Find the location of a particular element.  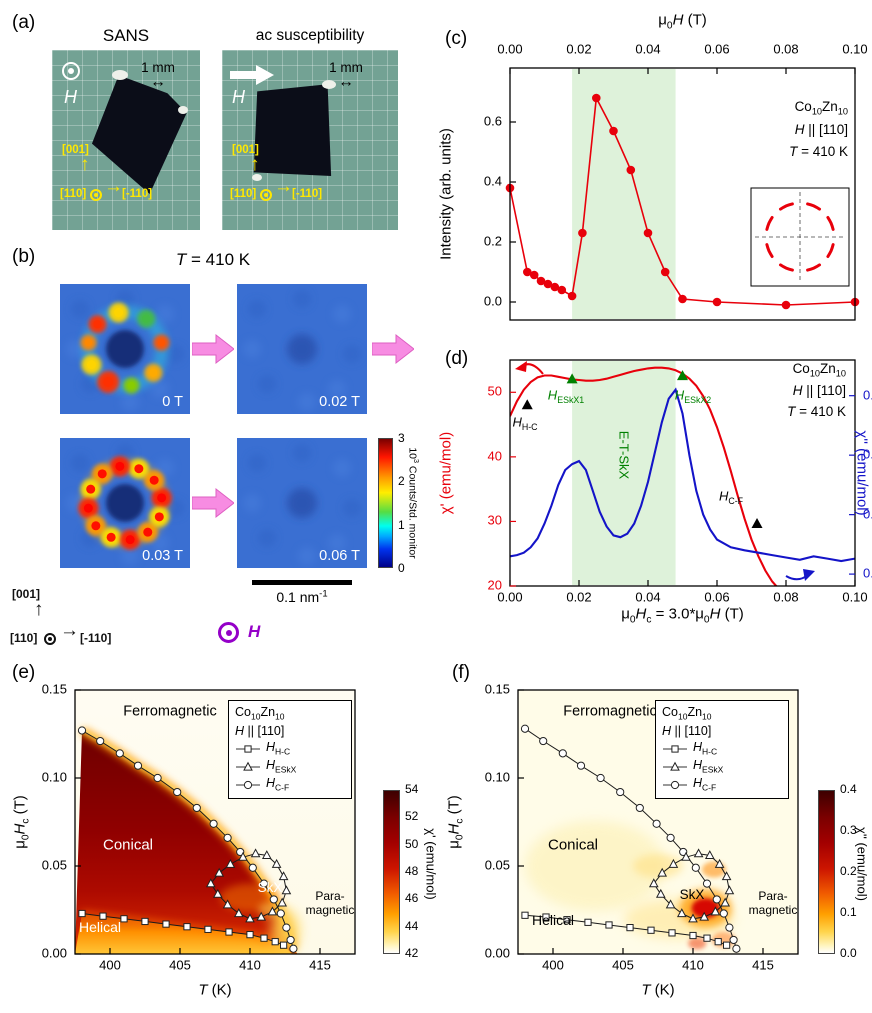

legend: Co10Zn10 H || [110] HH-C HESkX HC-F is located at coordinates (290, 749).